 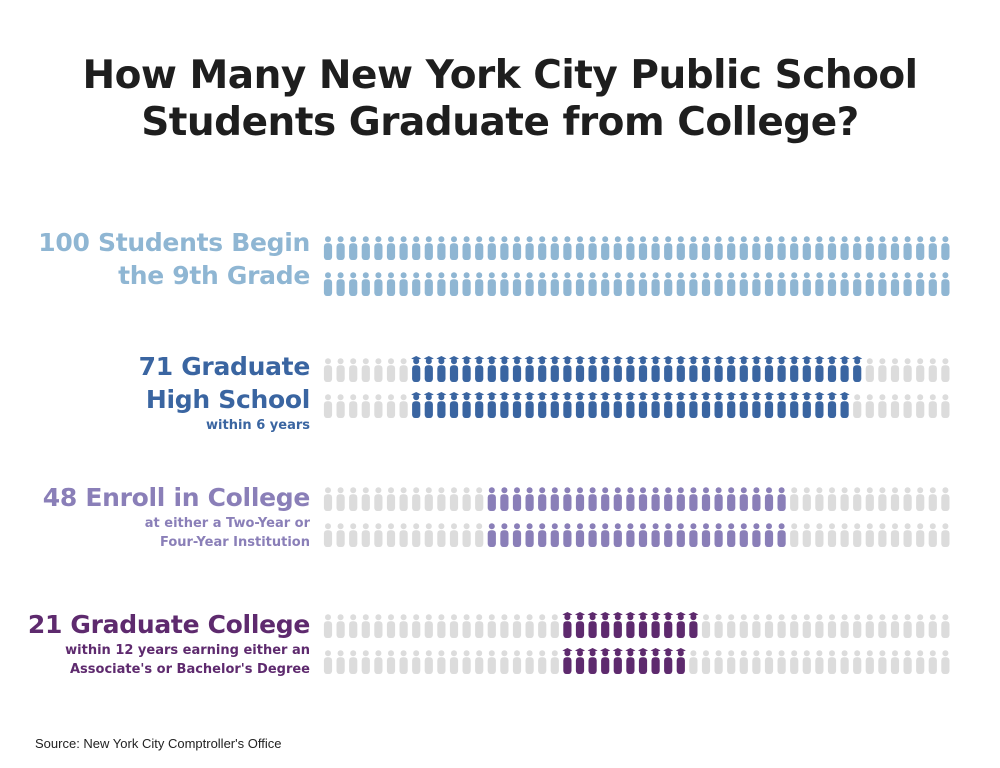 I want to click on row-label-line: 21 Graduate College, so click(x=168, y=624).